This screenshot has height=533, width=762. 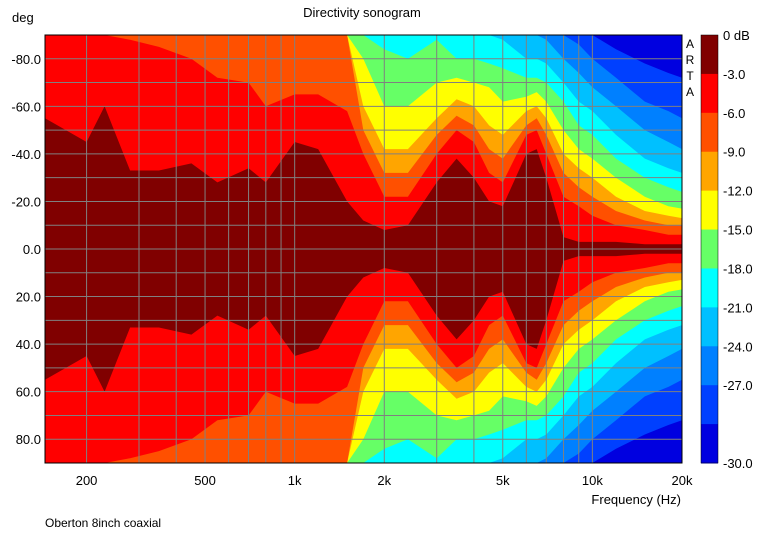 I want to click on y-axis-label: deg, so click(x=23, y=17).